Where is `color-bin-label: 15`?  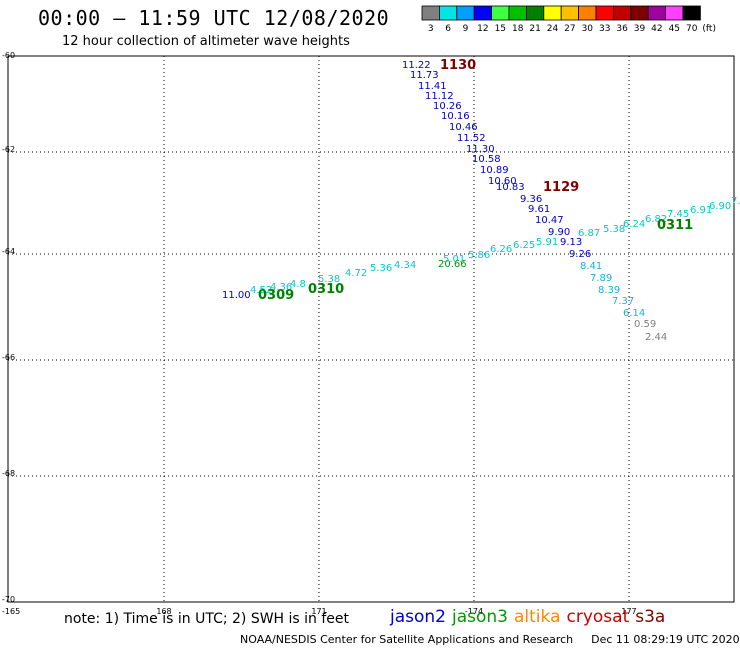 color-bin-label: 15 is located at coordinates (500, 29).